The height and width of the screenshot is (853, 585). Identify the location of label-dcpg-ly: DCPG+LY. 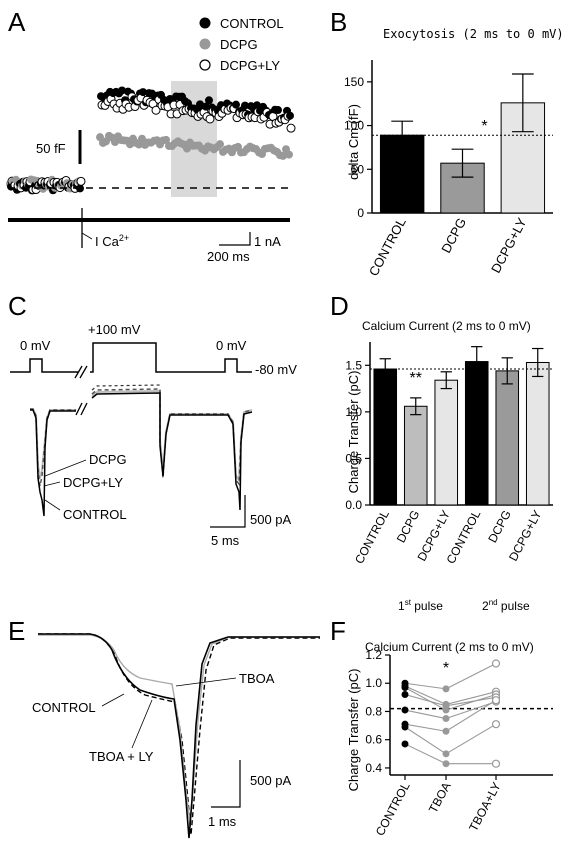
(93, 482).